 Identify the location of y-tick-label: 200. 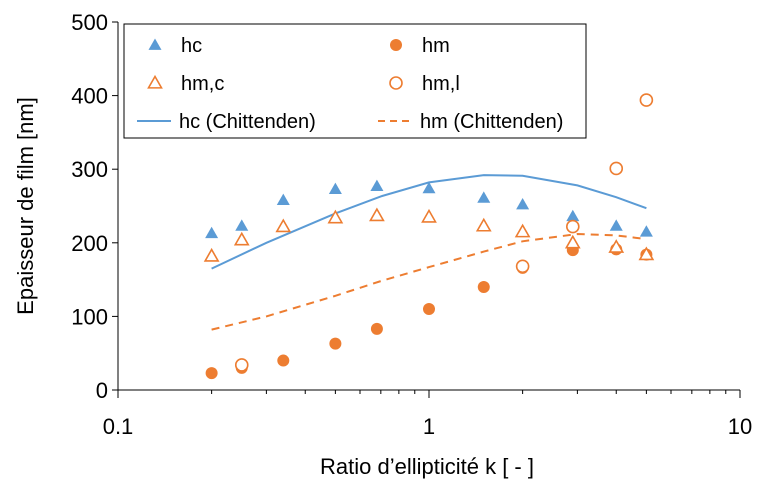
(89, 243).